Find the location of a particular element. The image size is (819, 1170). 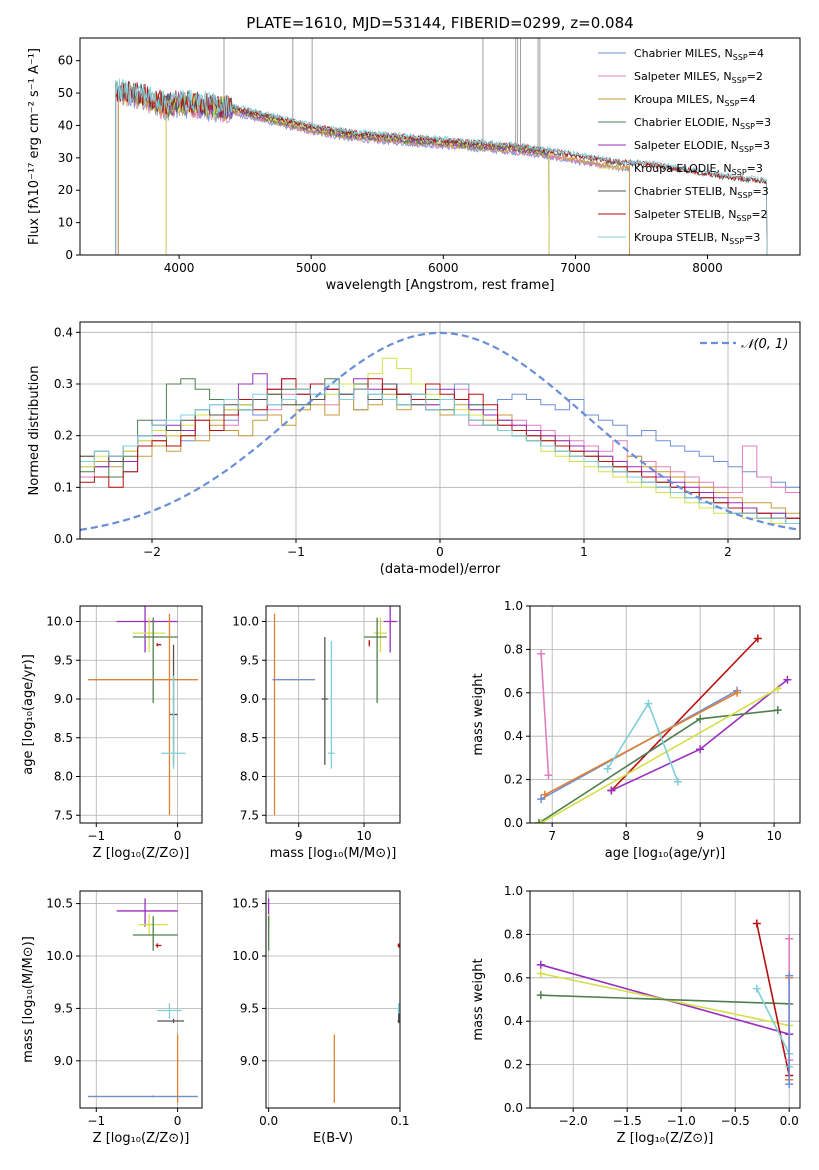

legend-label: Salpeter STELIB, NSSP=2 is located at coordinates (701, 215).